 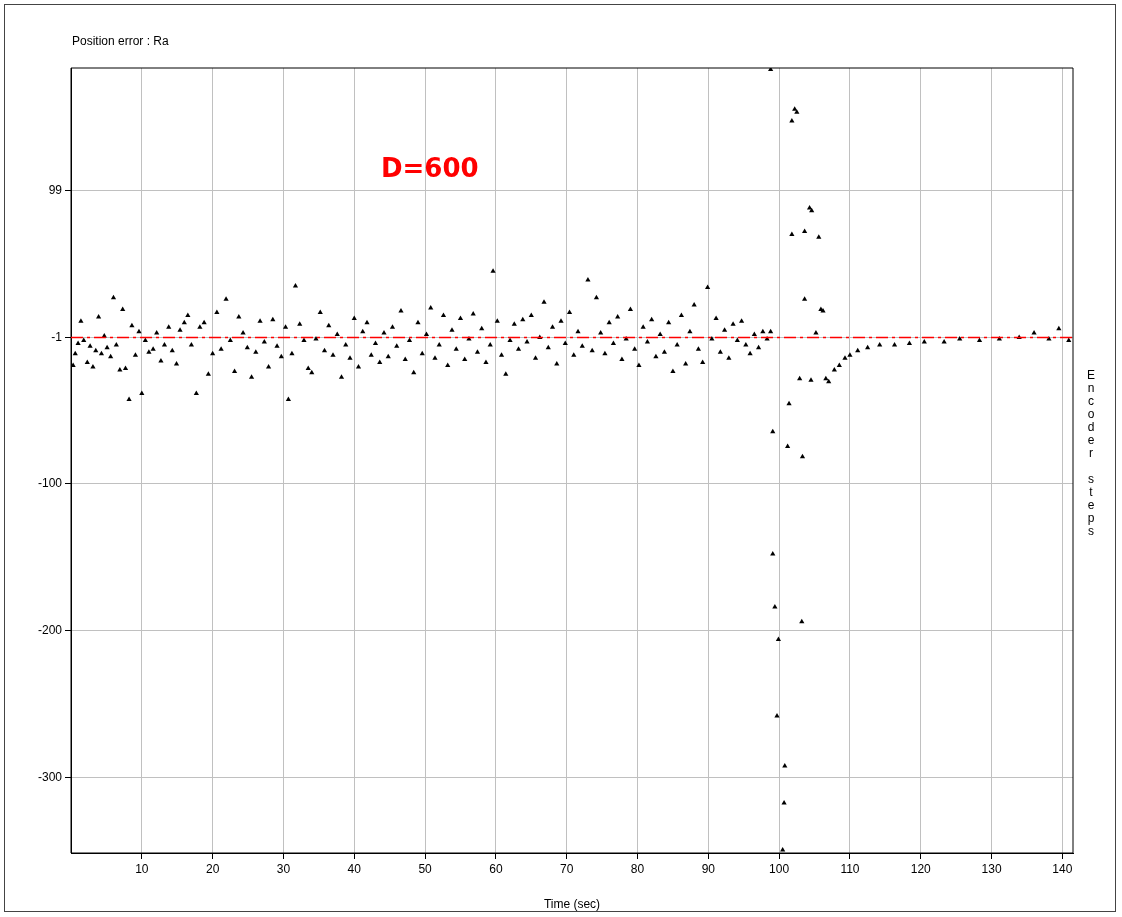 What do you see at coordinates (496, 868) in the screenshot?
I see `x-tick-label: 60` at bounding box center [496, 868].